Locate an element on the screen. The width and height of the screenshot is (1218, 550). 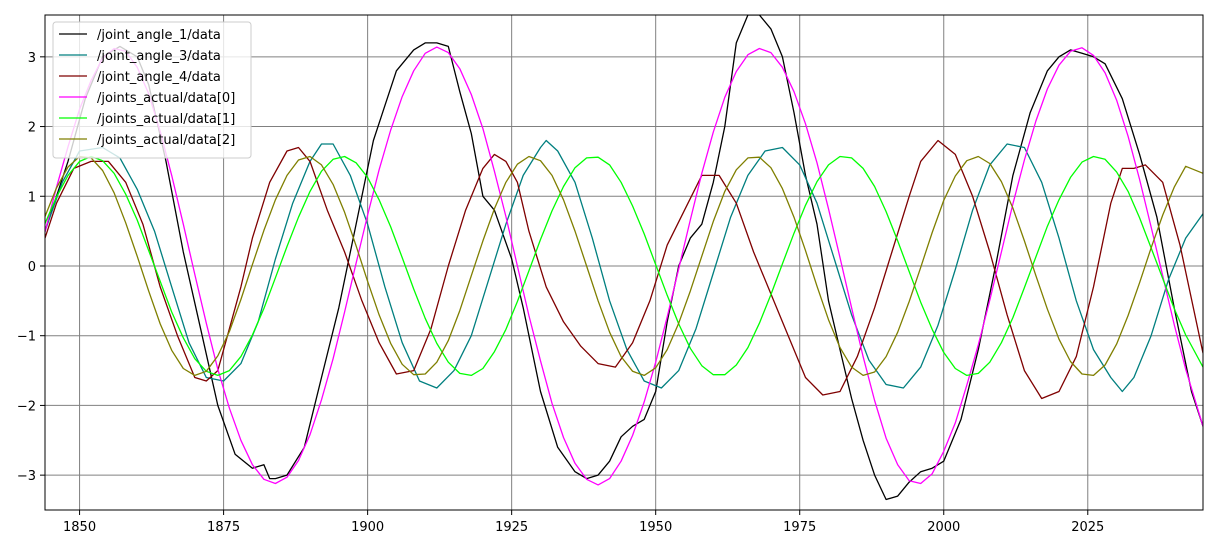
y-tick-label: 2 is located at coordinates (32, 128).